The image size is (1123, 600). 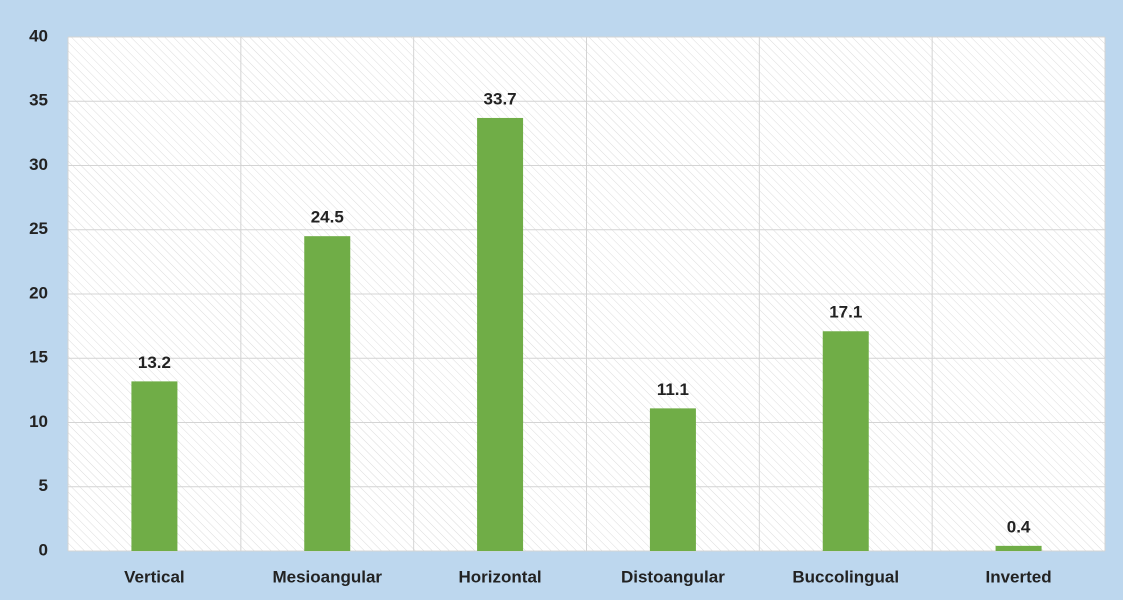 What do you see at coordinates (327, 217) in the screenshot?
I see `data-label: 24.5` at bounding box center [327, 217].